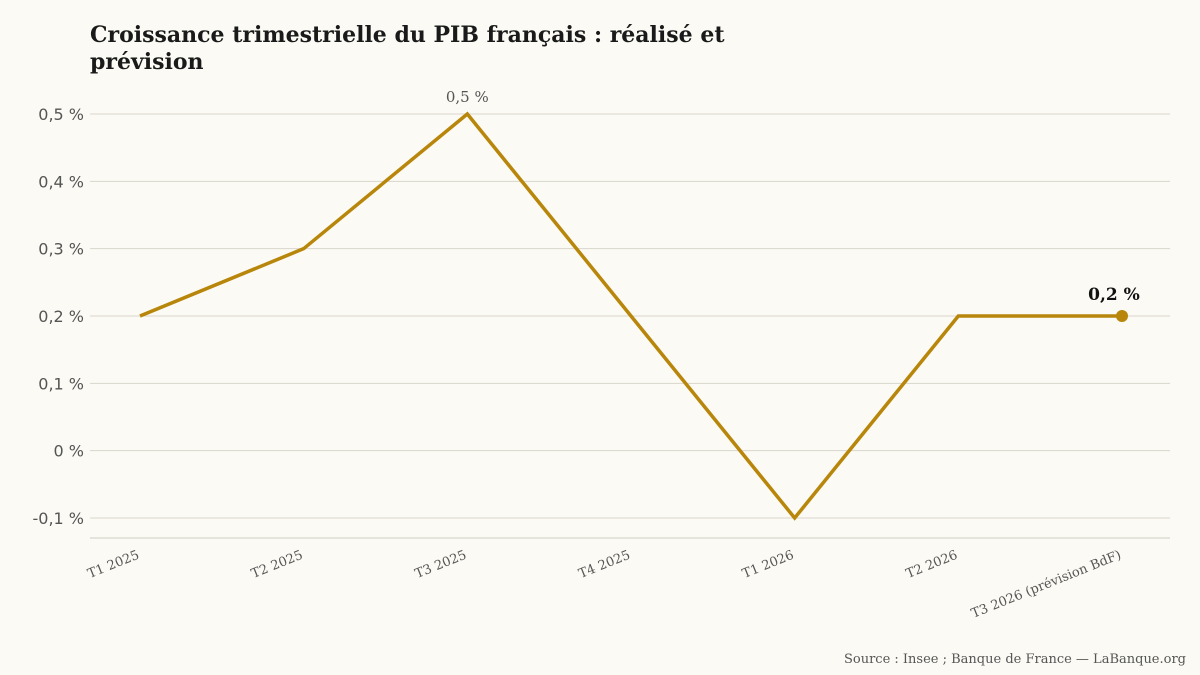  What do you see at coordinates (61, 181) in the screenshot?
I see `y-tick-label: 0,4 %` at bounding box center [61, 181].